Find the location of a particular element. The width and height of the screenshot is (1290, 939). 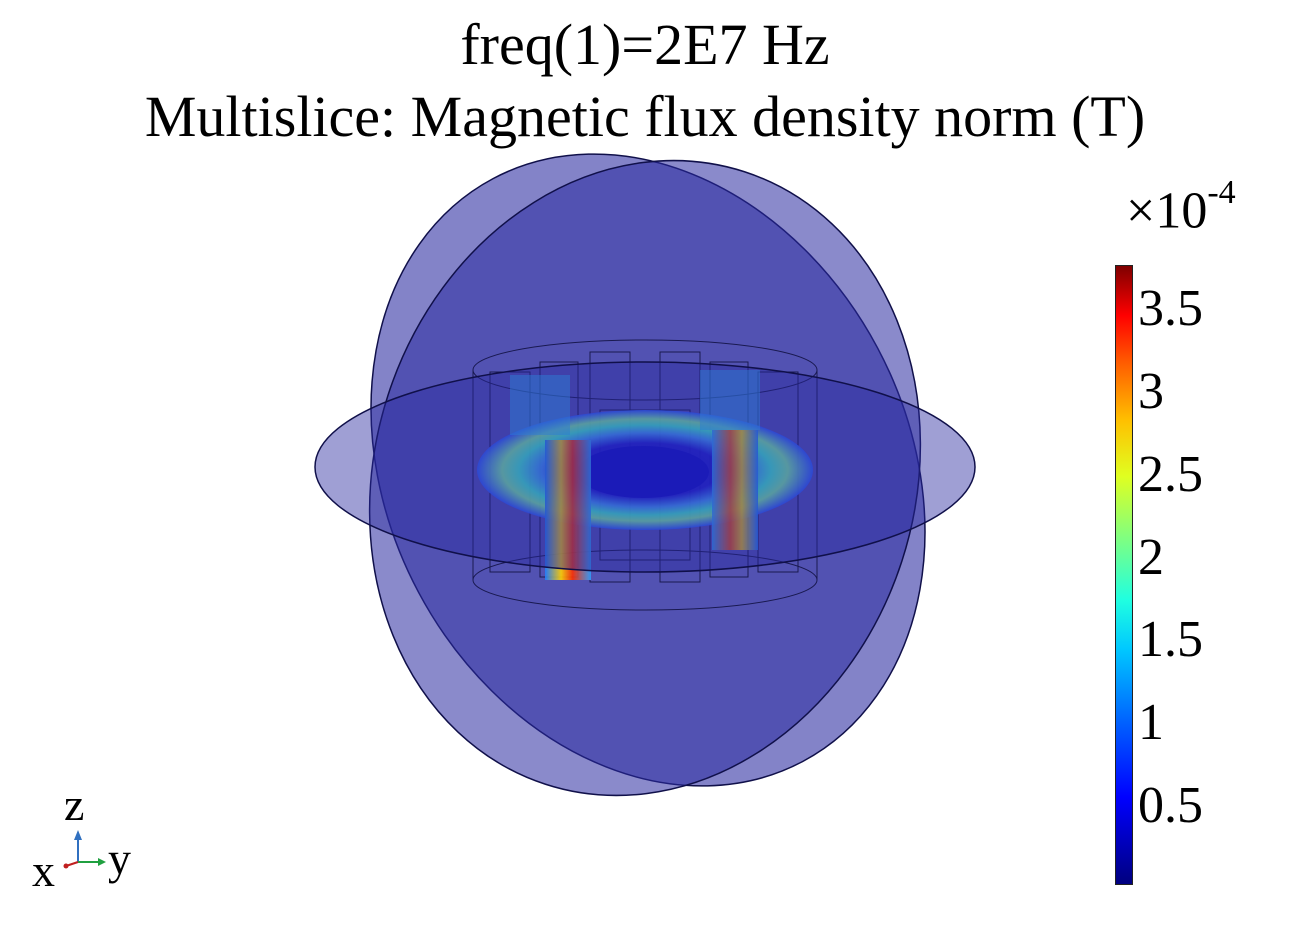

axis-triad is located at coordinates (84, 849).